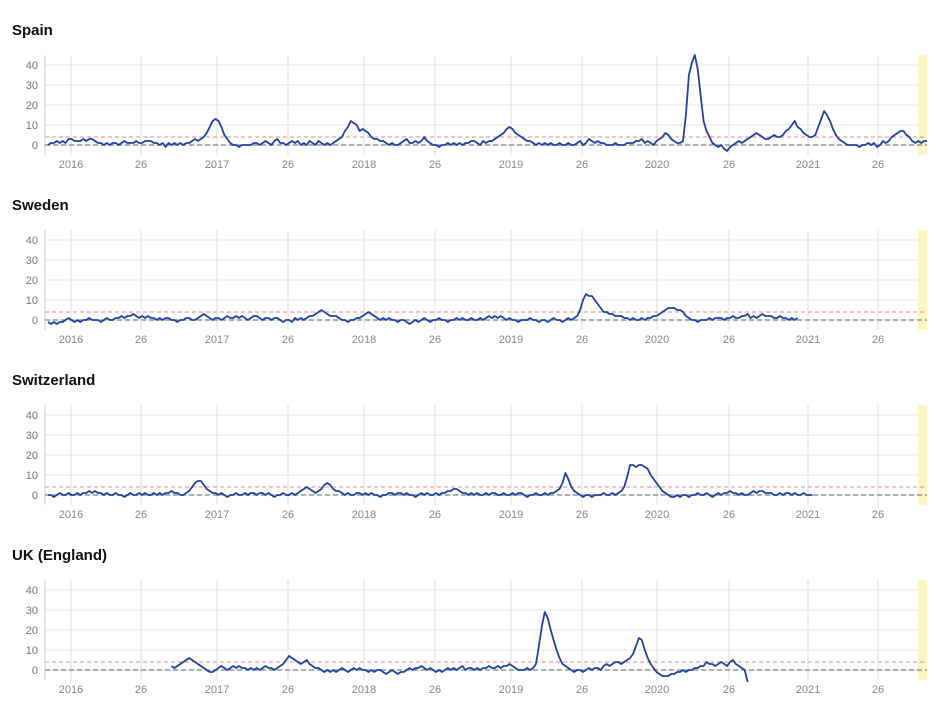  I want to click on chart-title-uk-england: UK (England), so click(59, 555).